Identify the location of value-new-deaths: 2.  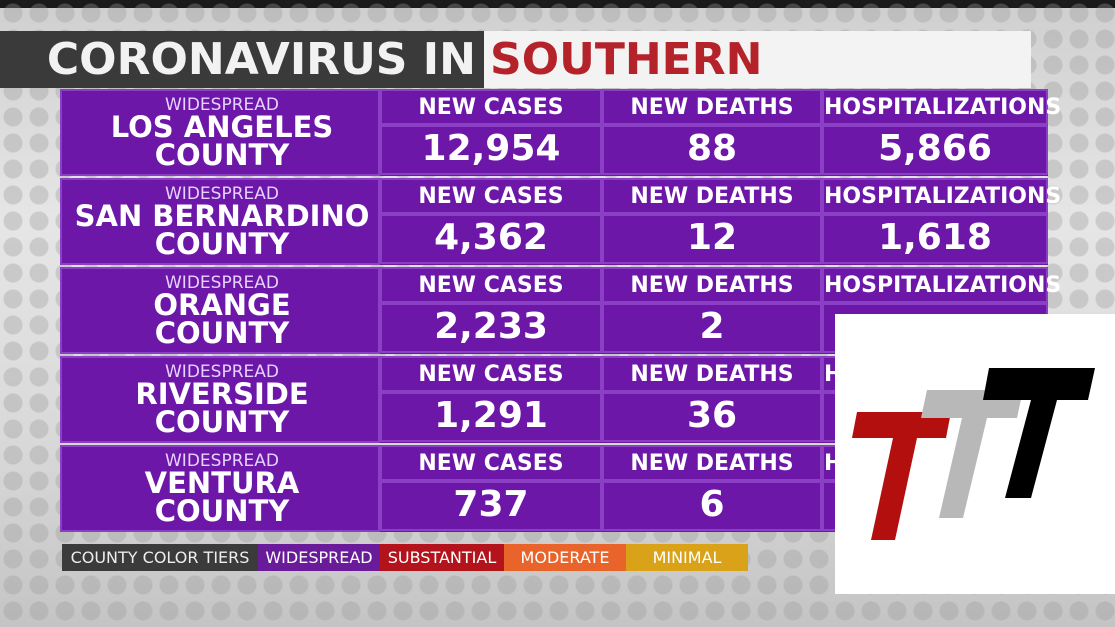
(712, 328).